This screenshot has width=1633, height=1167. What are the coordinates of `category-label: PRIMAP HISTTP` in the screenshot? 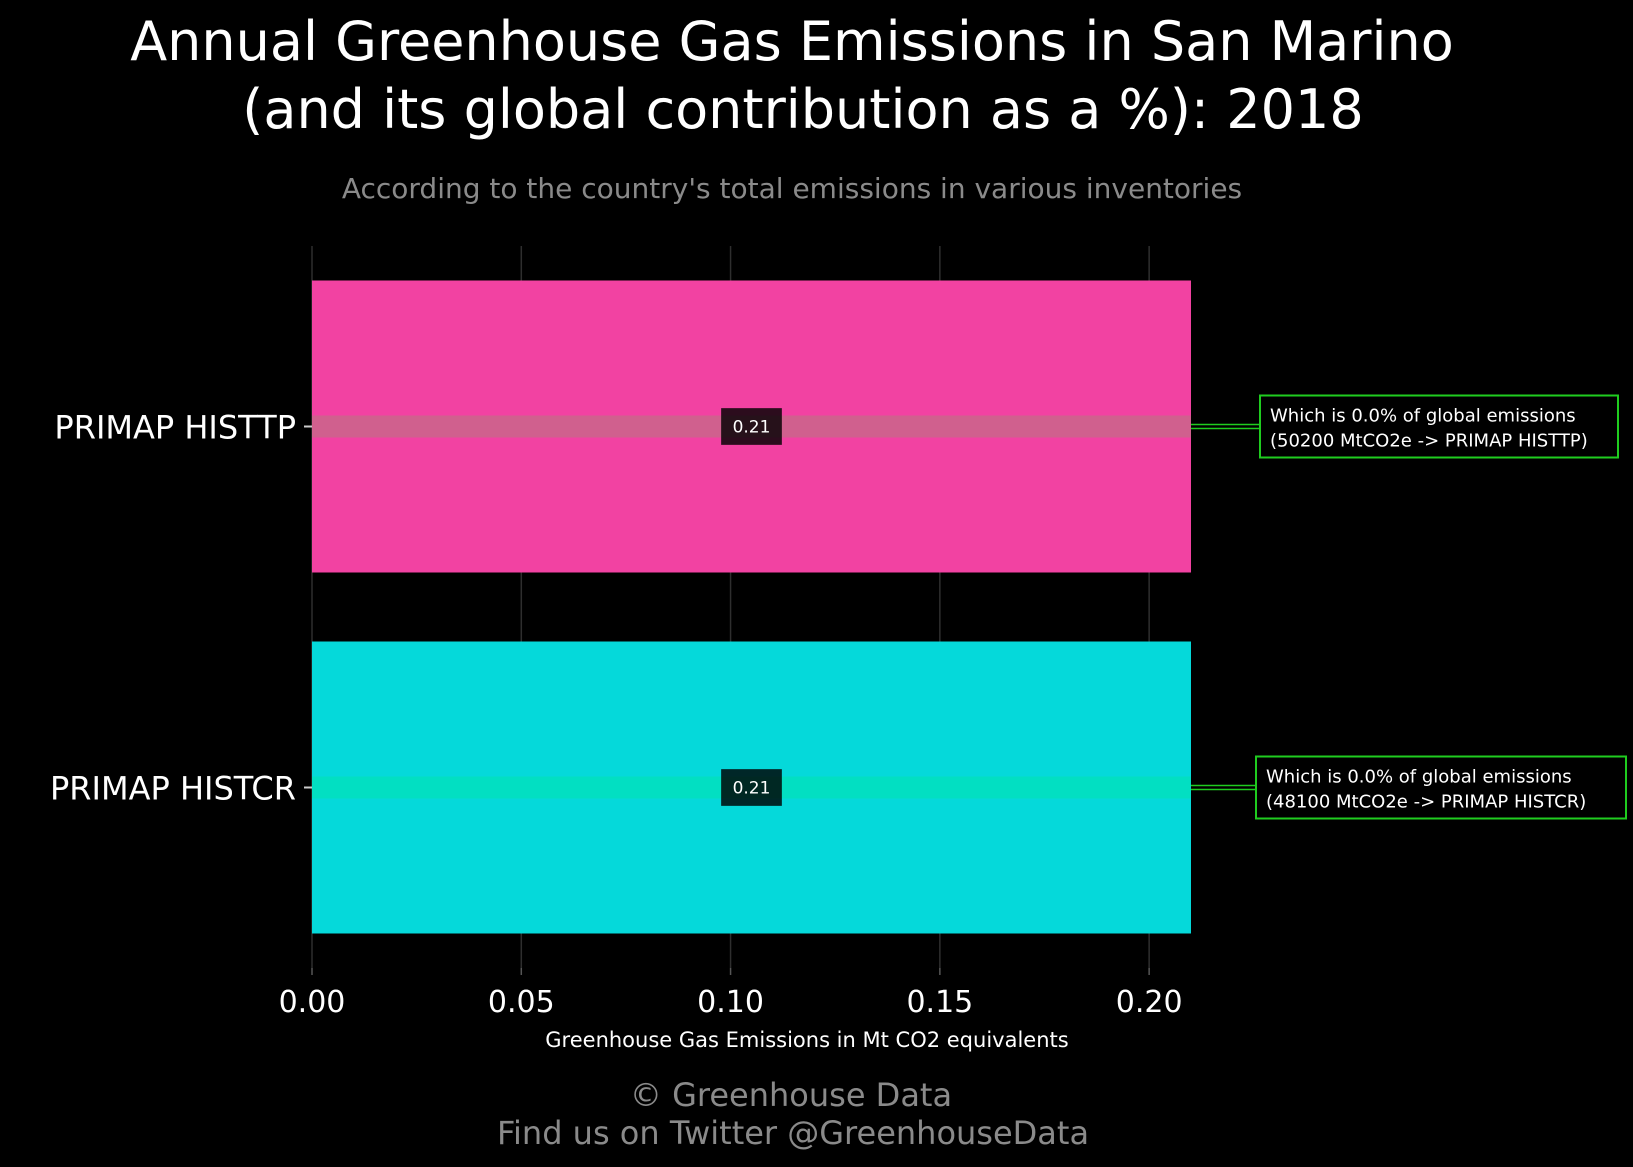 It's located at (175, 428).